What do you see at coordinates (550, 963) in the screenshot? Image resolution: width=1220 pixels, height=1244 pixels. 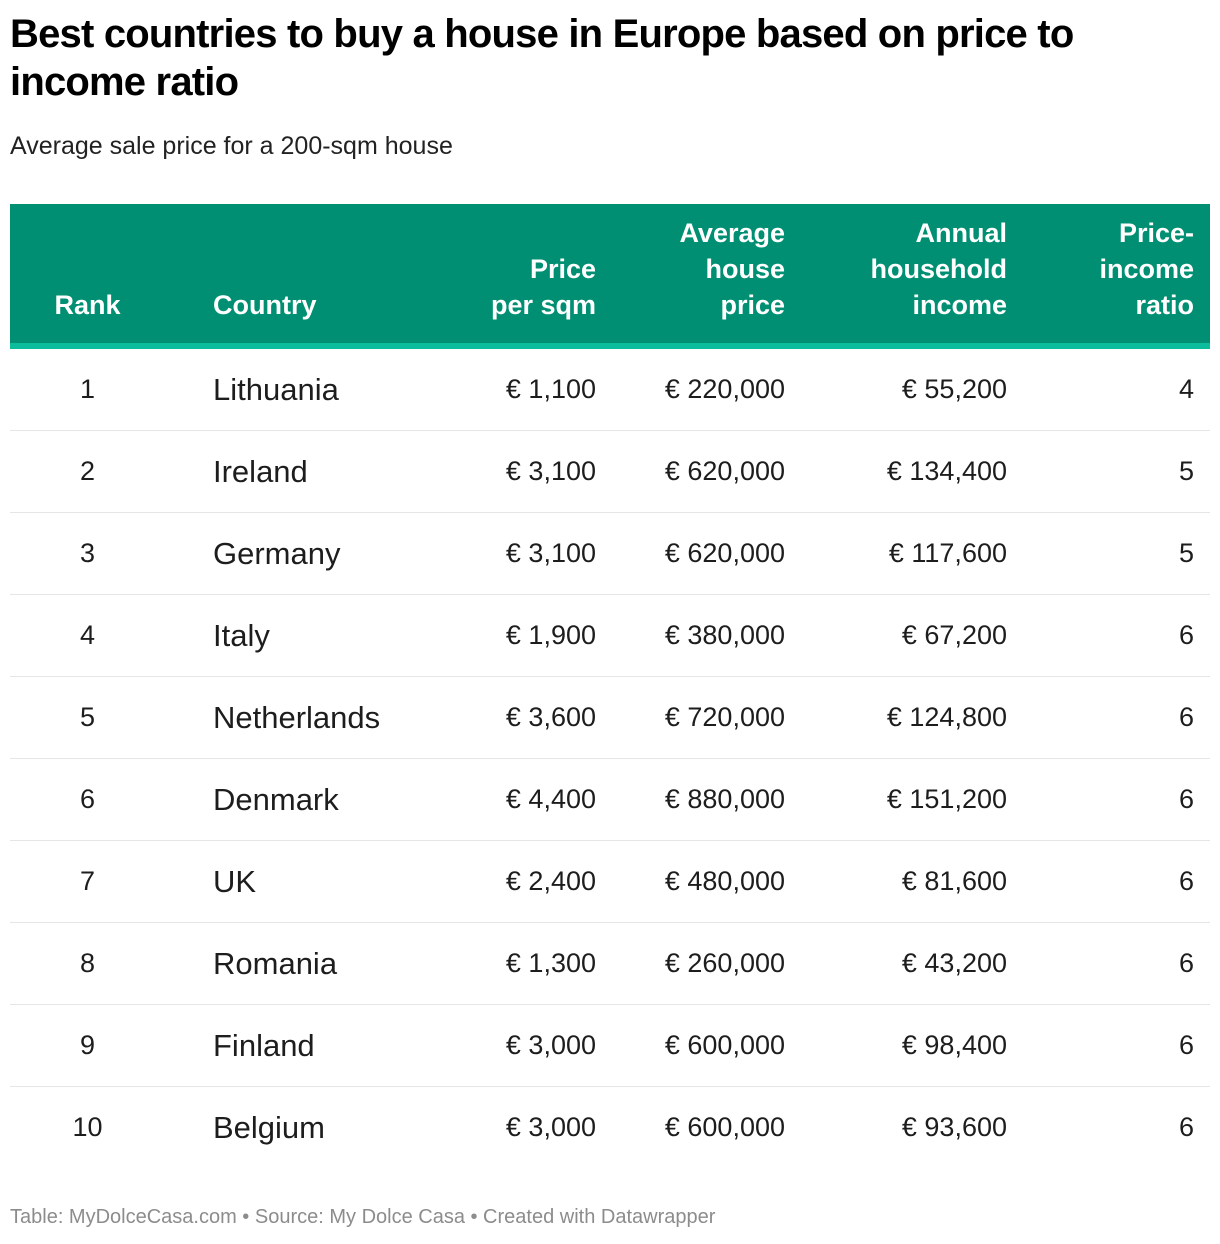 I see `price-per-sqm-cell: € 1,300` at bounding box center [550, 963].